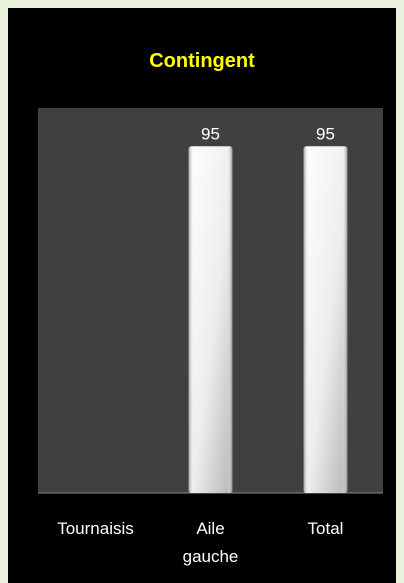 This screenshot has height=583, width=404. Describe the element at coordinates (325, 319) in the screenshot. I see `bar-shading-total` at that location.